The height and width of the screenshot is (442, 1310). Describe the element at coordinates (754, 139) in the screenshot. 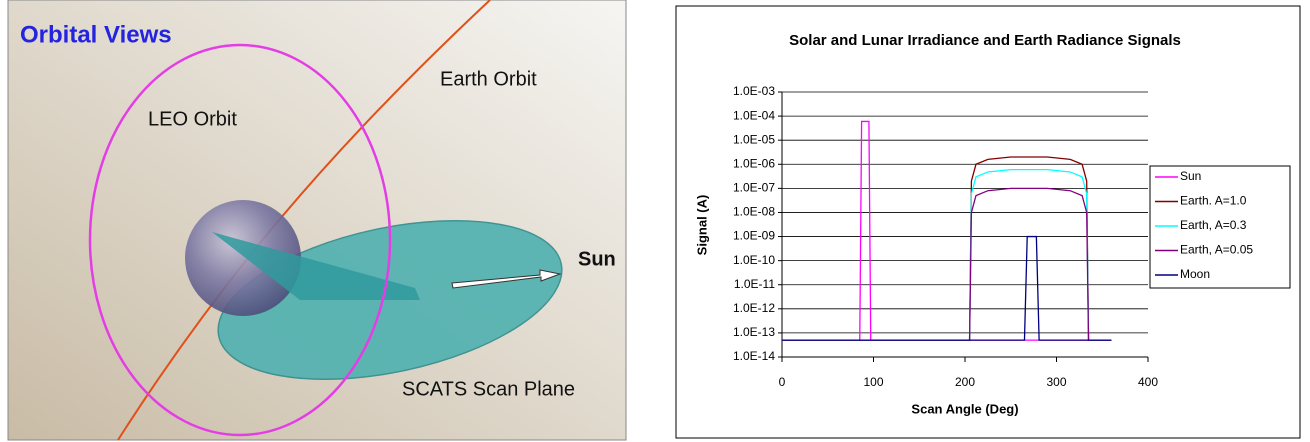

I see `y-tick-label: 1.0E-05` at that location.